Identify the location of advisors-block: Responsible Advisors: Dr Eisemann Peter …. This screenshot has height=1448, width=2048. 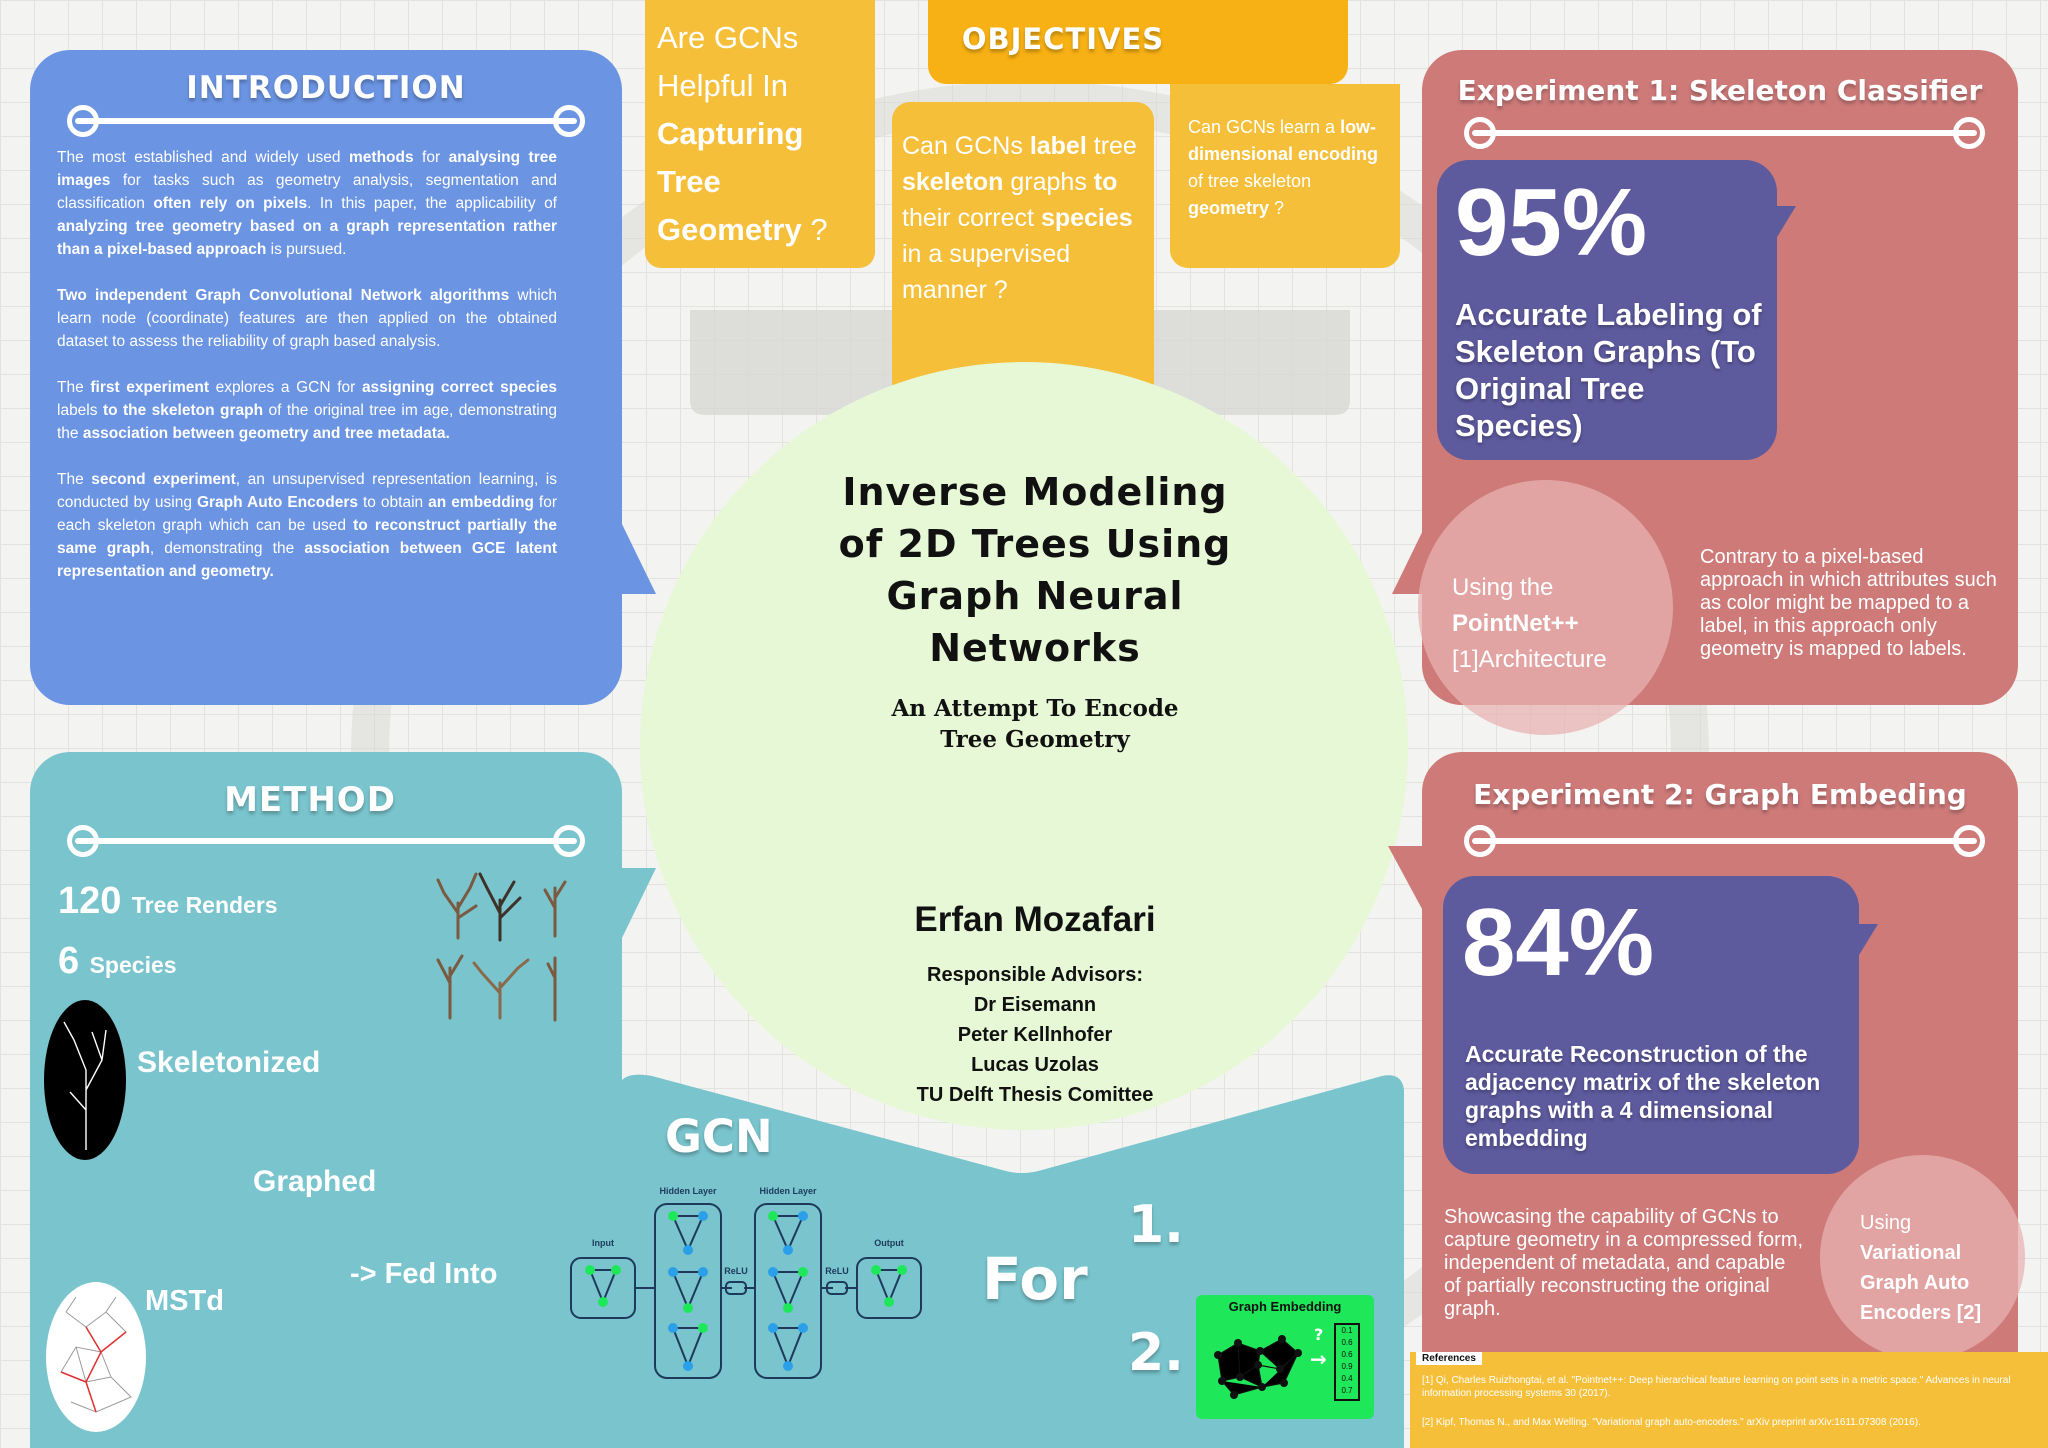
(1035, 1035).